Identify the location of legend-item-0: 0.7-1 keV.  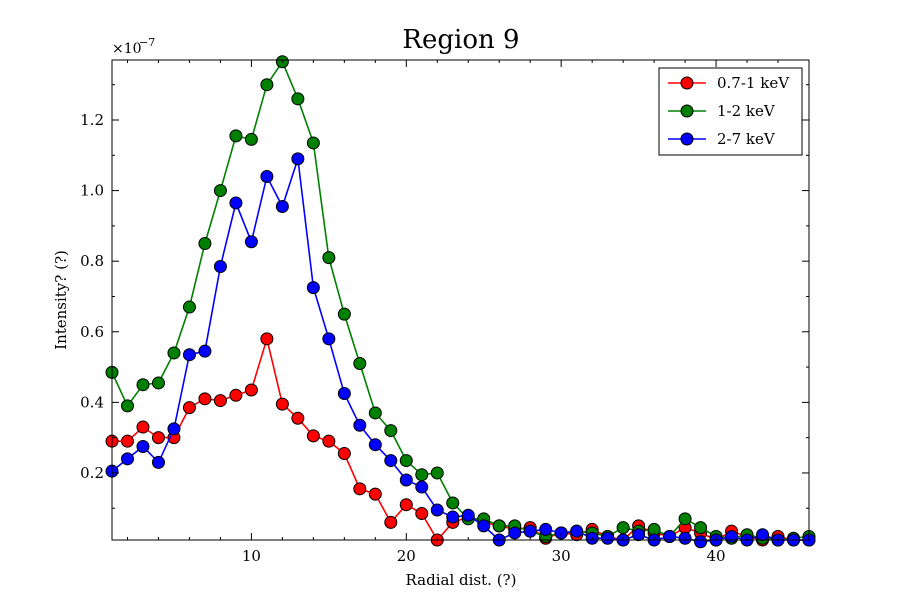
(729, 83).